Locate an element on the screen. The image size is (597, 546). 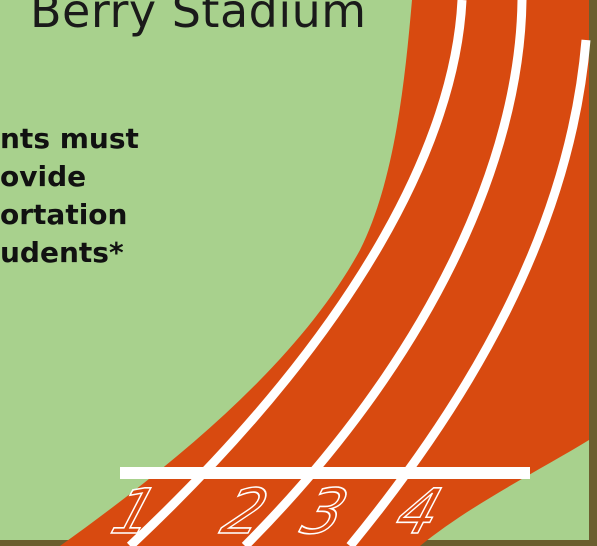
start-line is located at coordinates (325, 473).